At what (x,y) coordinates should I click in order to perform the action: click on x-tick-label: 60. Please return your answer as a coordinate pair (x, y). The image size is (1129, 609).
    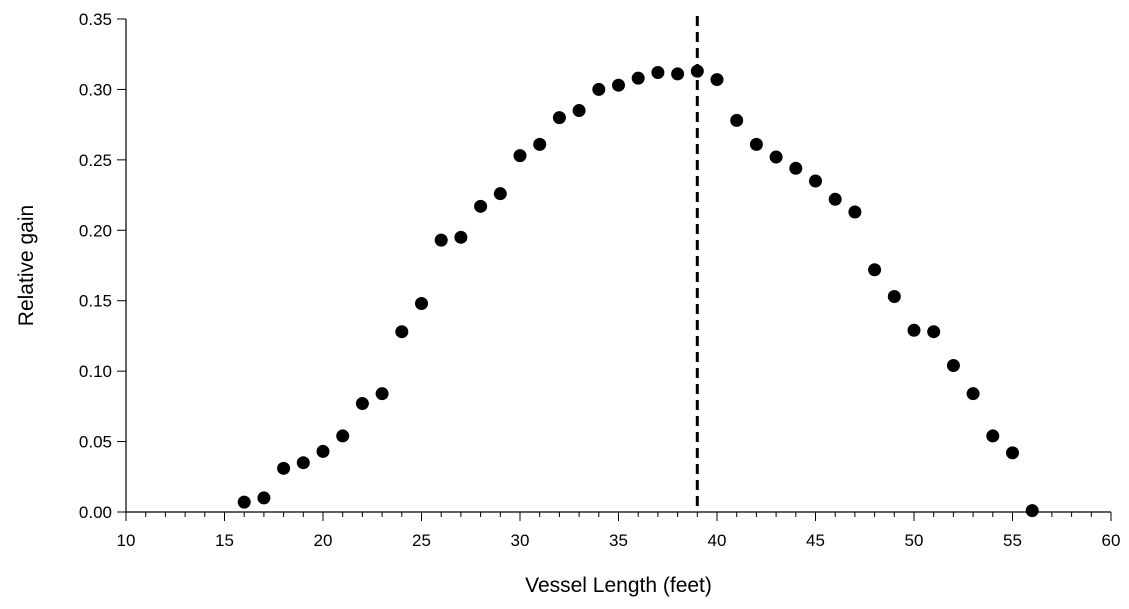
    Looking at the image, I should click on (1111, 540).